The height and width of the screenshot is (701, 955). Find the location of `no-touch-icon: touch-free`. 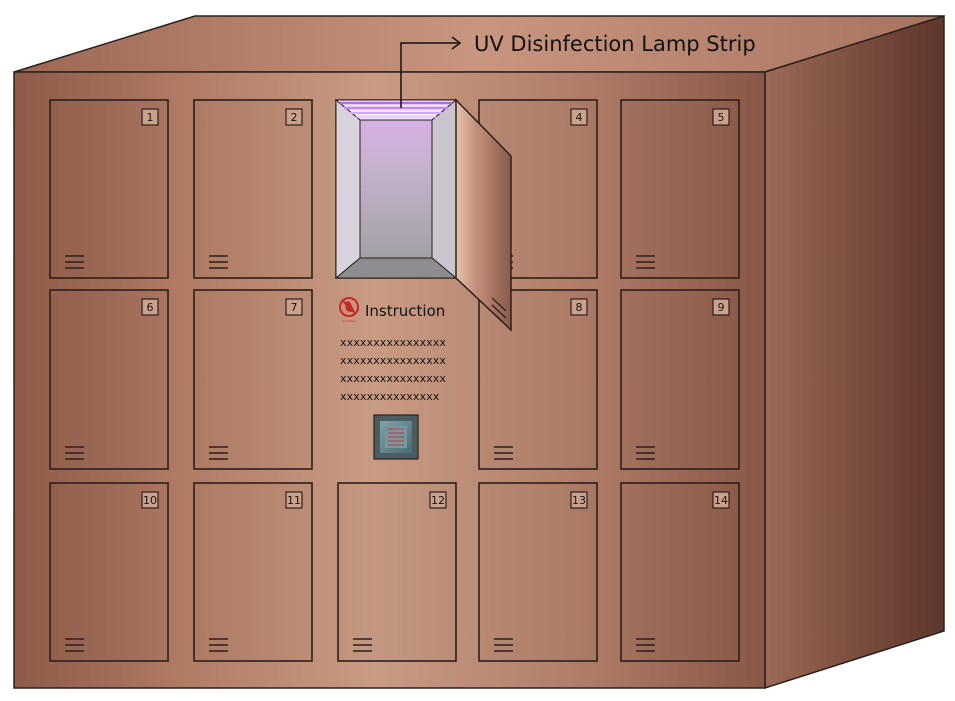

no-touch-icon: touch-free is located at coordinates (349, 310).